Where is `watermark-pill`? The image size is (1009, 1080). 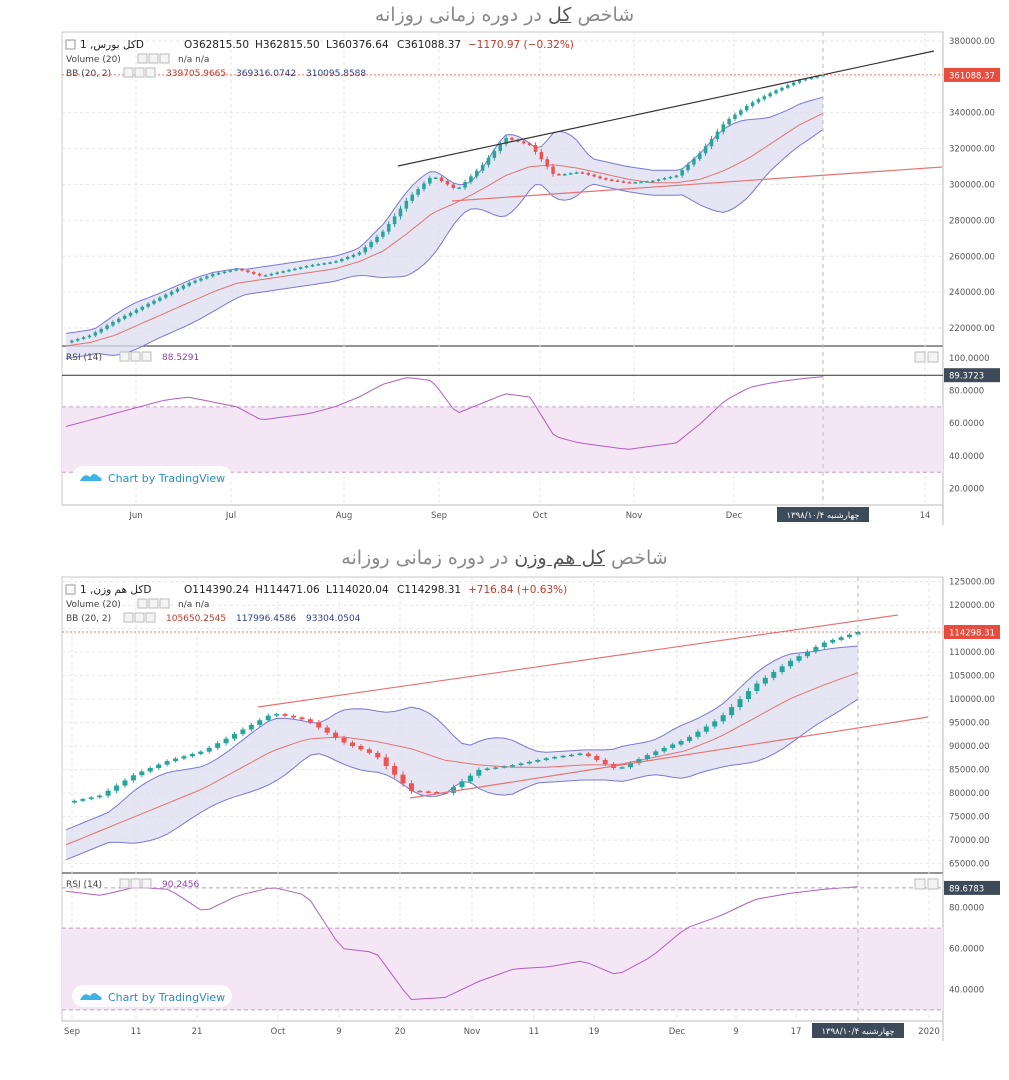
watermark-pill is located at coordinates (152, 477).